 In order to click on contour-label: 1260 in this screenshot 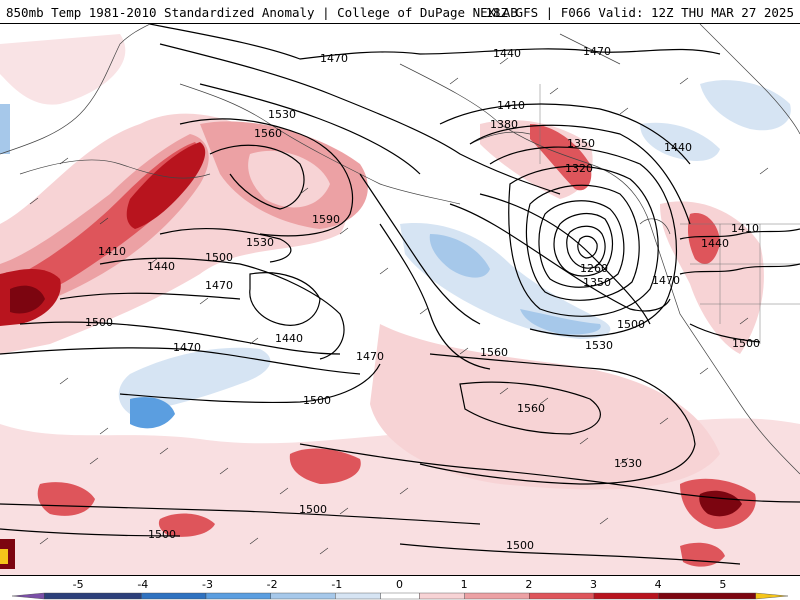, I will do `click(594, 268)`.